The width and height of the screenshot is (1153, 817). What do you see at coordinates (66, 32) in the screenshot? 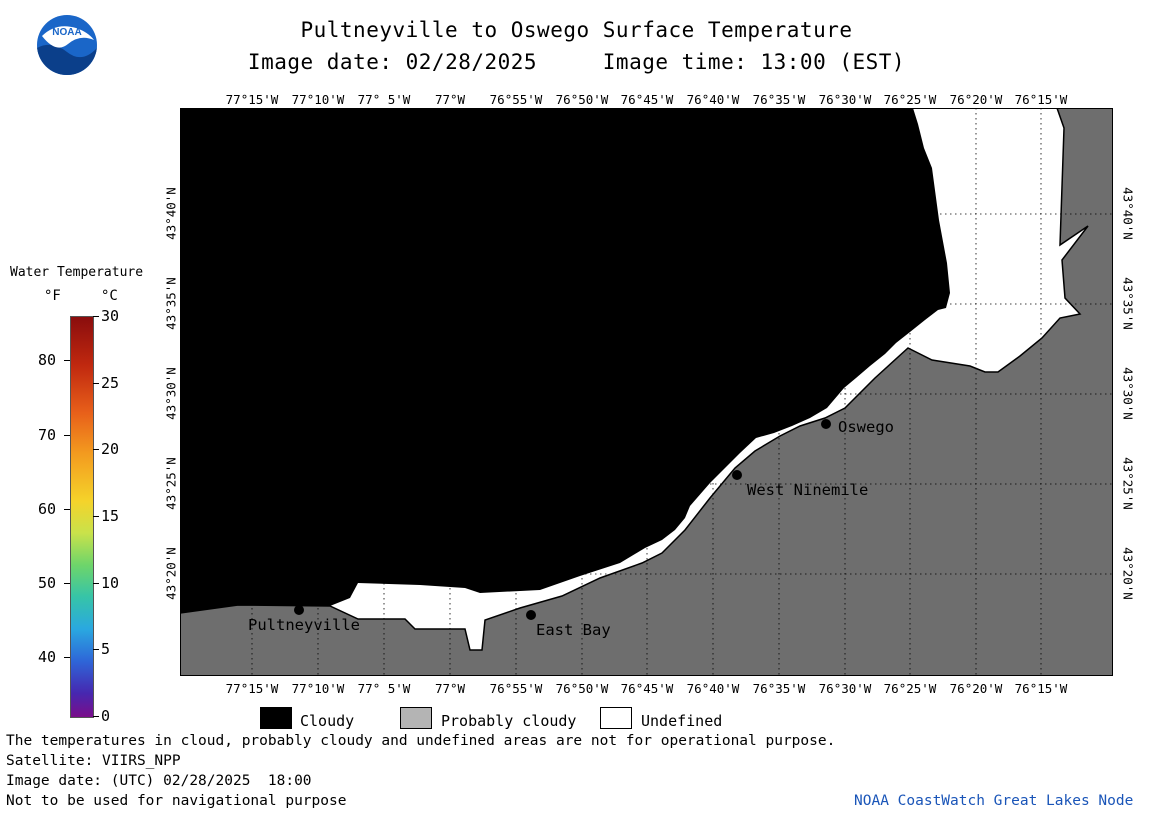
I see `noaa-logo-text: NOAA` at bounding box center [66, 32].